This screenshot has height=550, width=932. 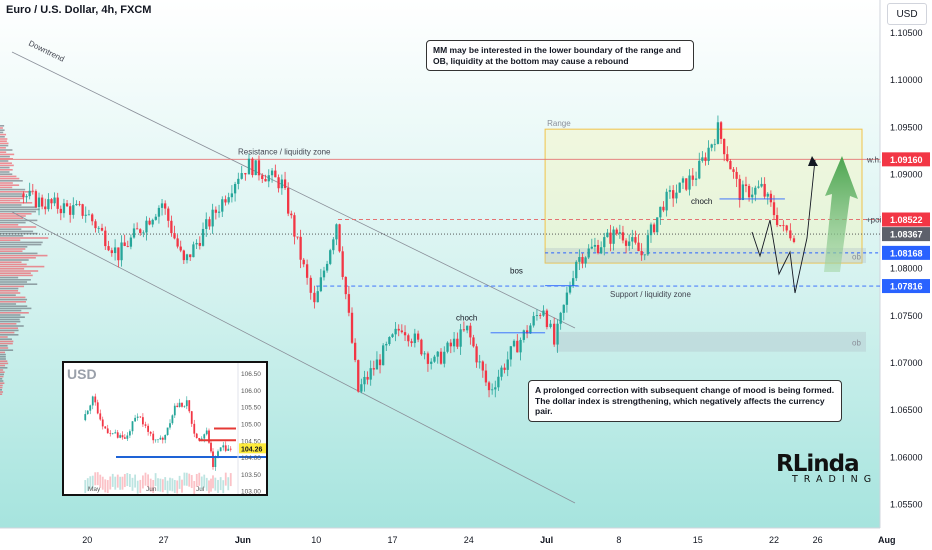 I want to click on price-tag-label: 1.08367, so click(x=906, y=235).